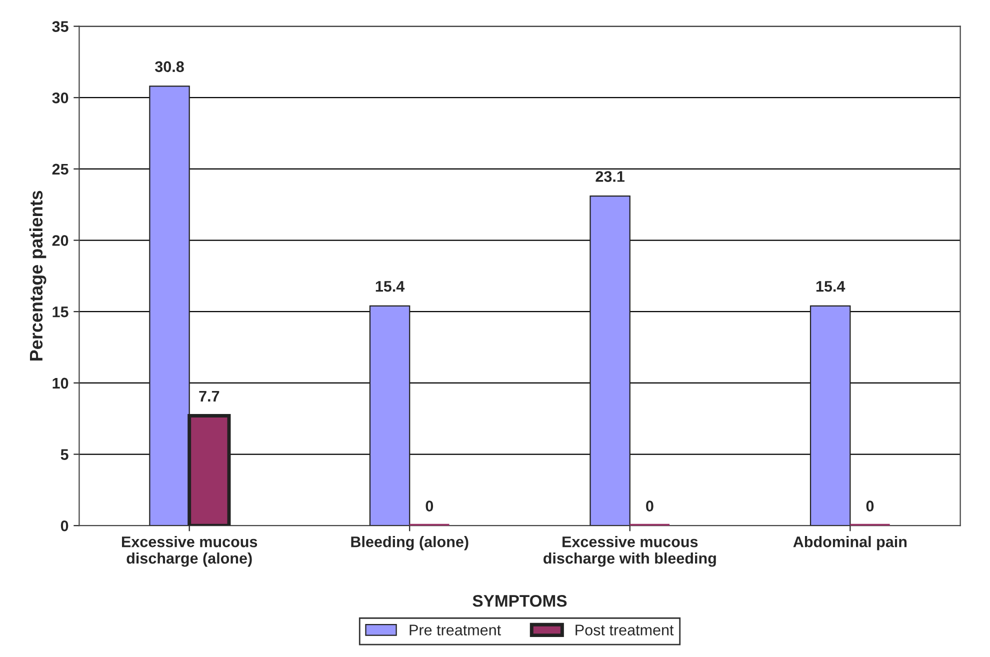  I want to click on y-tick-label: 30, so click(60, 98).